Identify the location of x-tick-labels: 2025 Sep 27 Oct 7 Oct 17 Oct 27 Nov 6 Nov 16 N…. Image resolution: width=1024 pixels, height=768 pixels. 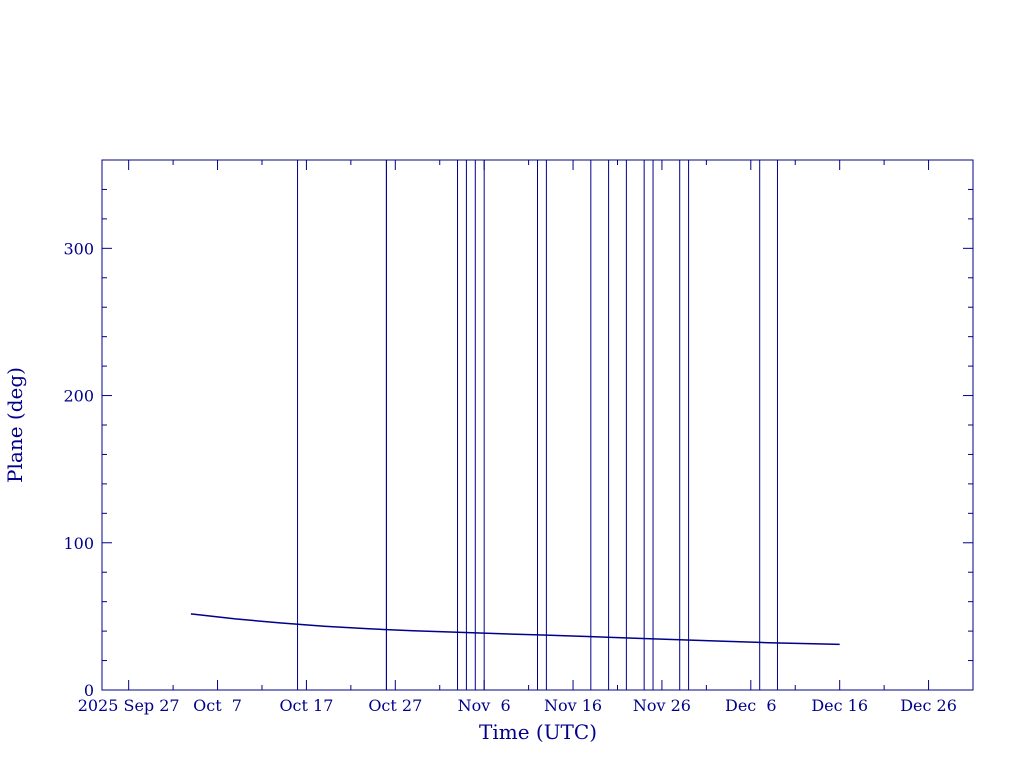
(517, 705).